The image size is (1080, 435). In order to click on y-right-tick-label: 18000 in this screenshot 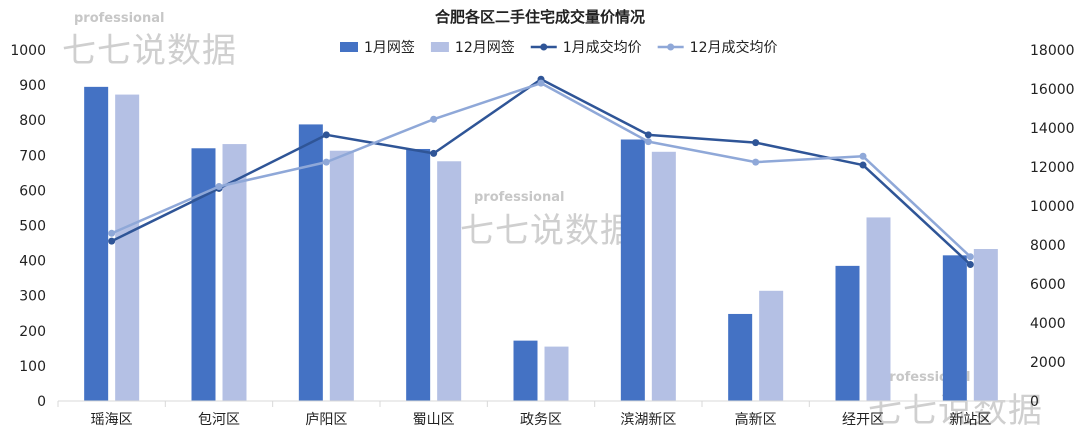, I will do `click(1052, 51)`.